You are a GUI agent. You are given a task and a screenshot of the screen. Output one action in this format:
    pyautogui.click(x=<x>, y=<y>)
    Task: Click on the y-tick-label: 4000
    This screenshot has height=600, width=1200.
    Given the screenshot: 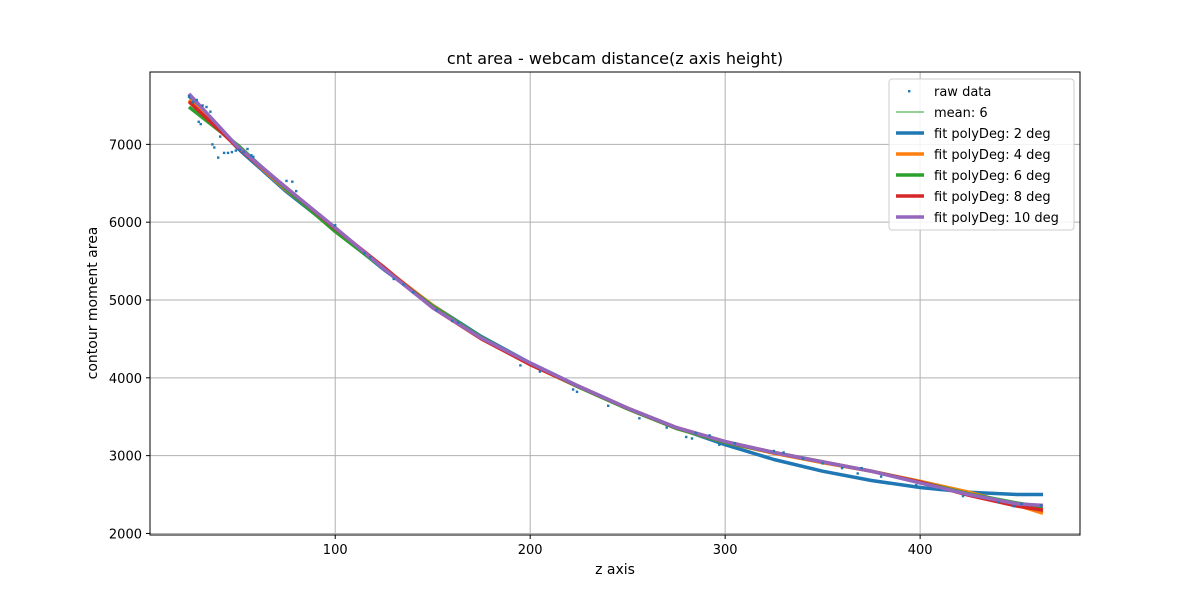 What is the action you would take?
    pyautogui.click(x=125, y=379)
    